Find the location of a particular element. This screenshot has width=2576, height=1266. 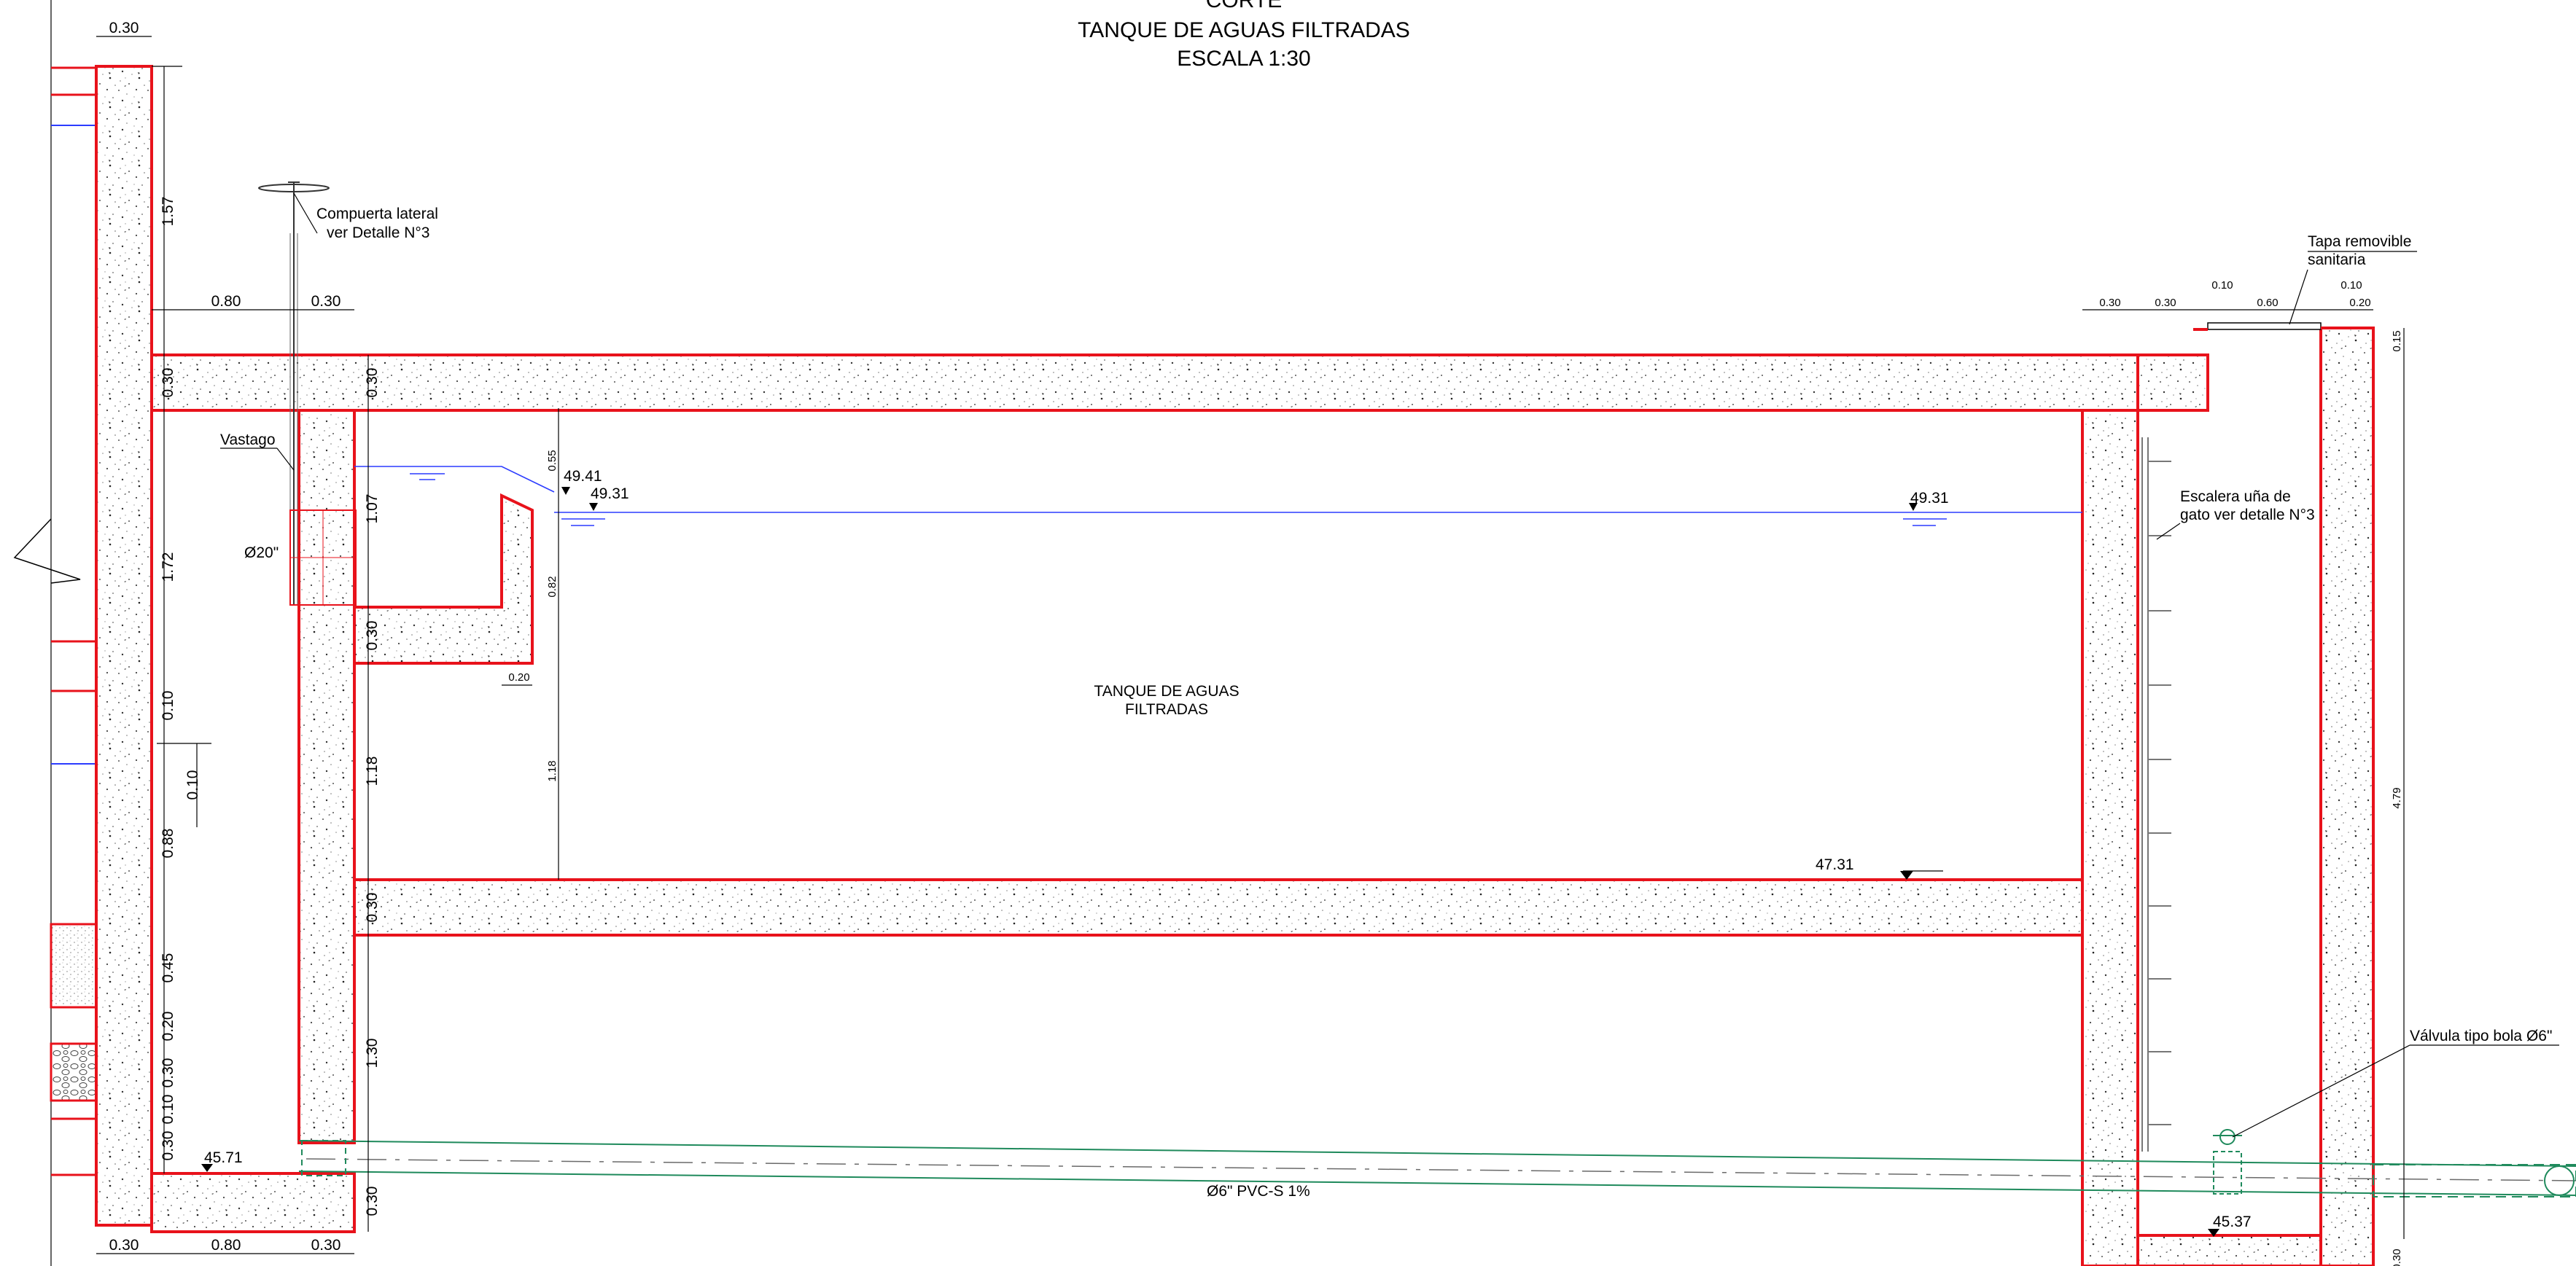

dim-value: 1.57 is located at coordinates (168, 212).